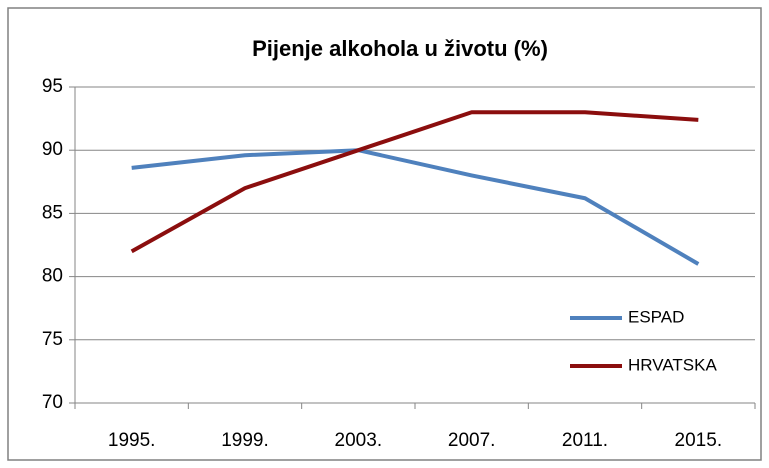  What do you see at coordinates (52, 276) in the screenshot?
I see `y-tick-label: 80` at bounding box center [52, 276].